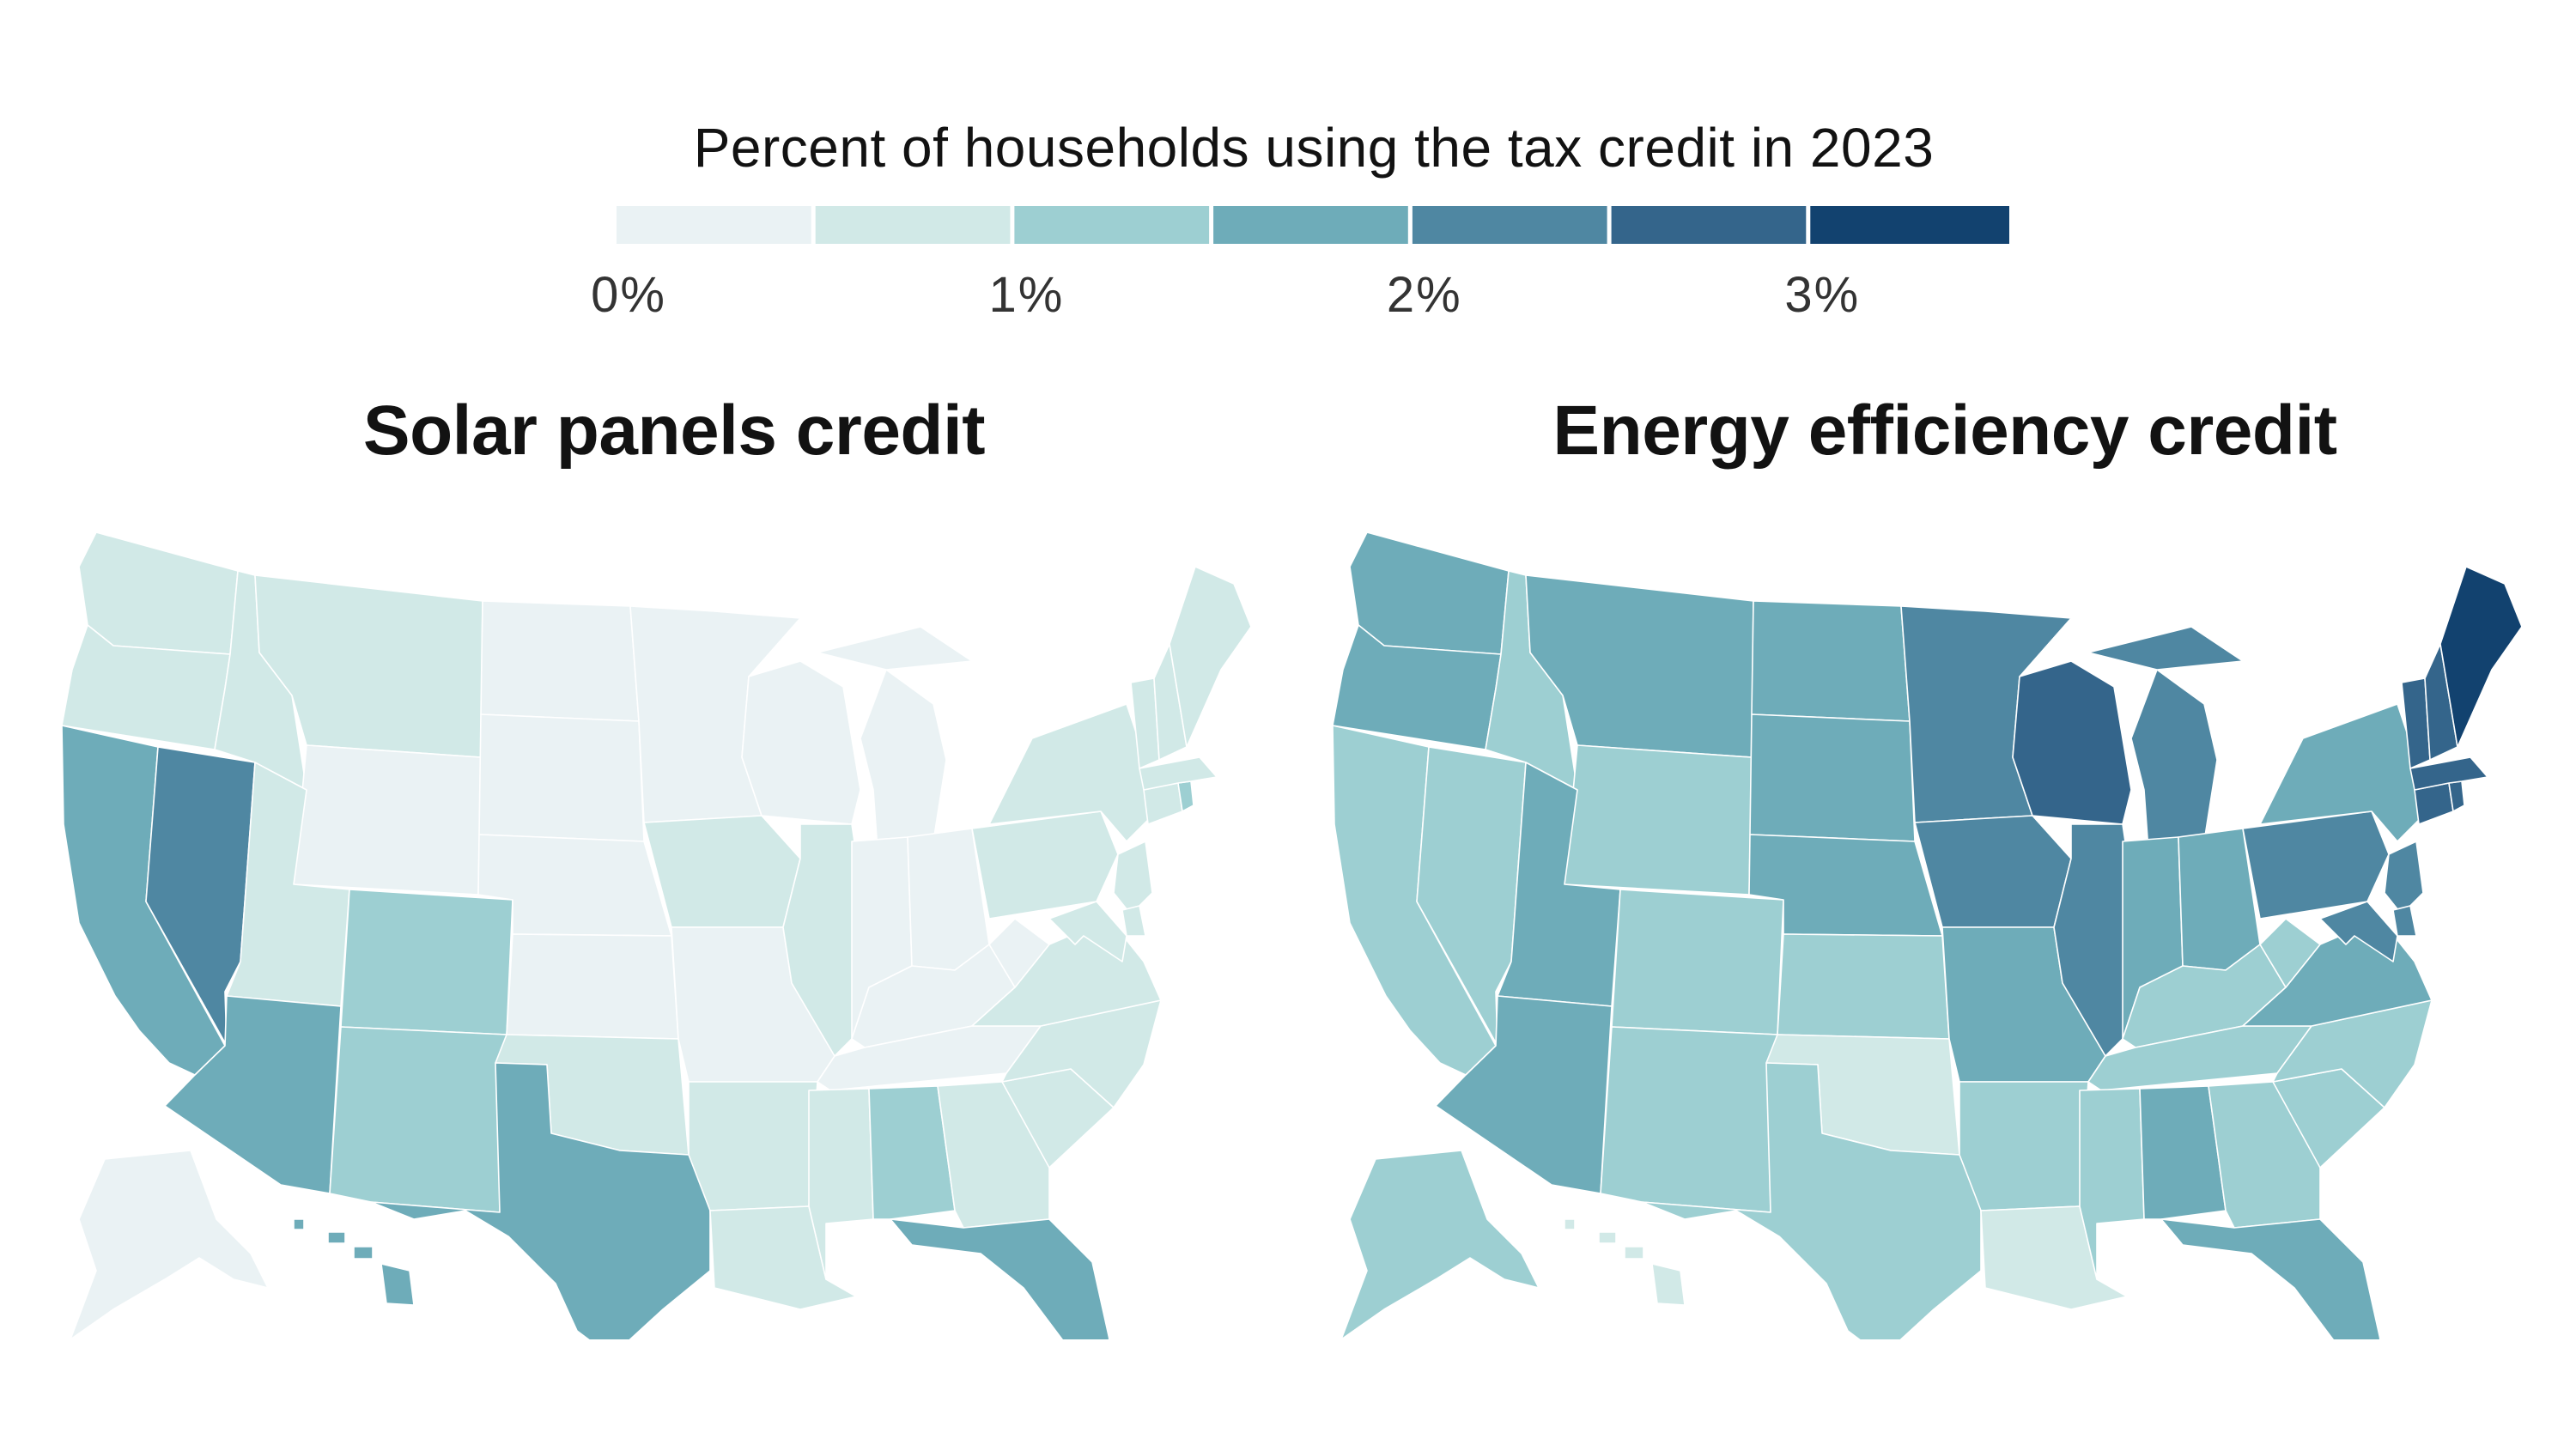 The width and height of the screenshot is (2576, 1451). Describe the element at coordinates (1288, 301) in the screenshot. I see `color-scale-ticks: 0% 1% 2% 3%` at that location.